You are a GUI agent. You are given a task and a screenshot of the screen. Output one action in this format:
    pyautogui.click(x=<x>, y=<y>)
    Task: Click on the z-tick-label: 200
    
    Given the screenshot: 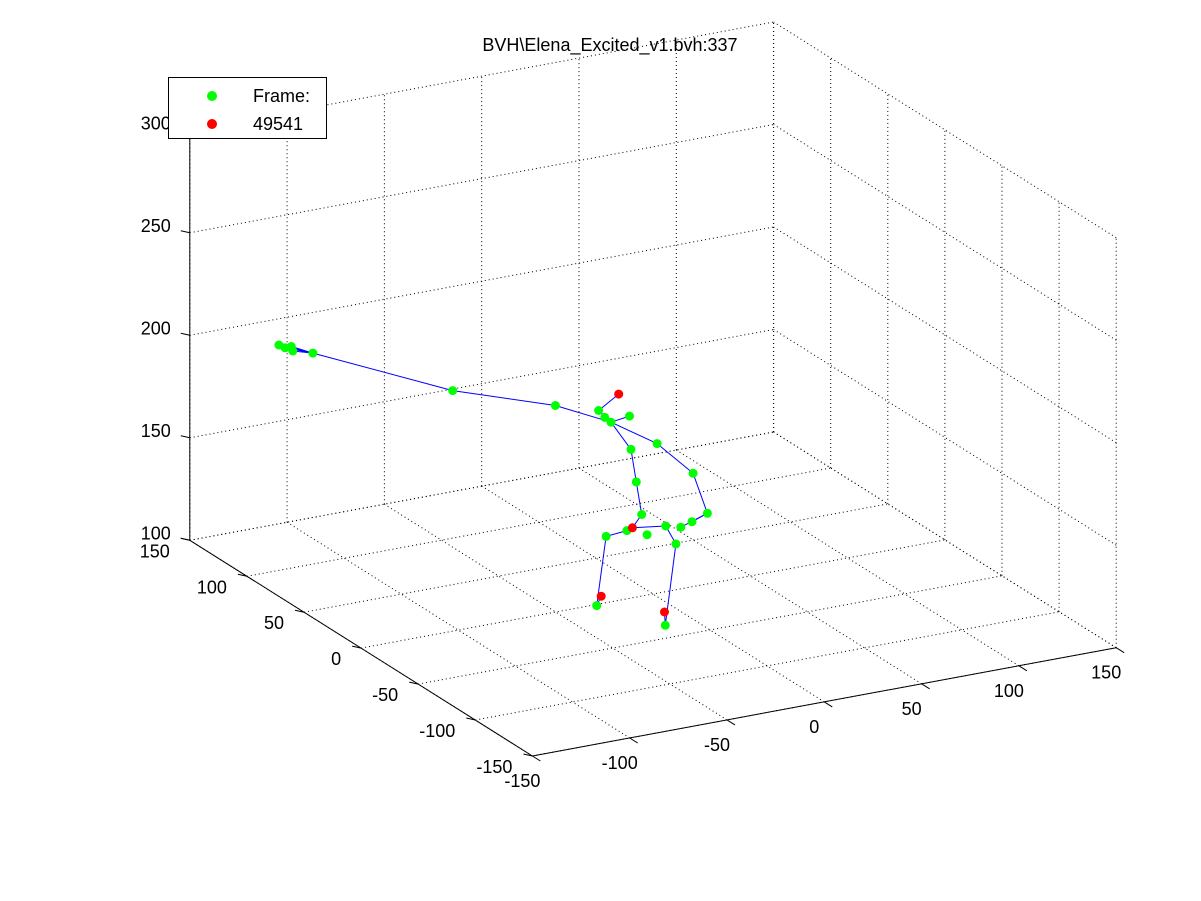 What is the action you would take?
    pyautogui.click(x=156, y=328)
    